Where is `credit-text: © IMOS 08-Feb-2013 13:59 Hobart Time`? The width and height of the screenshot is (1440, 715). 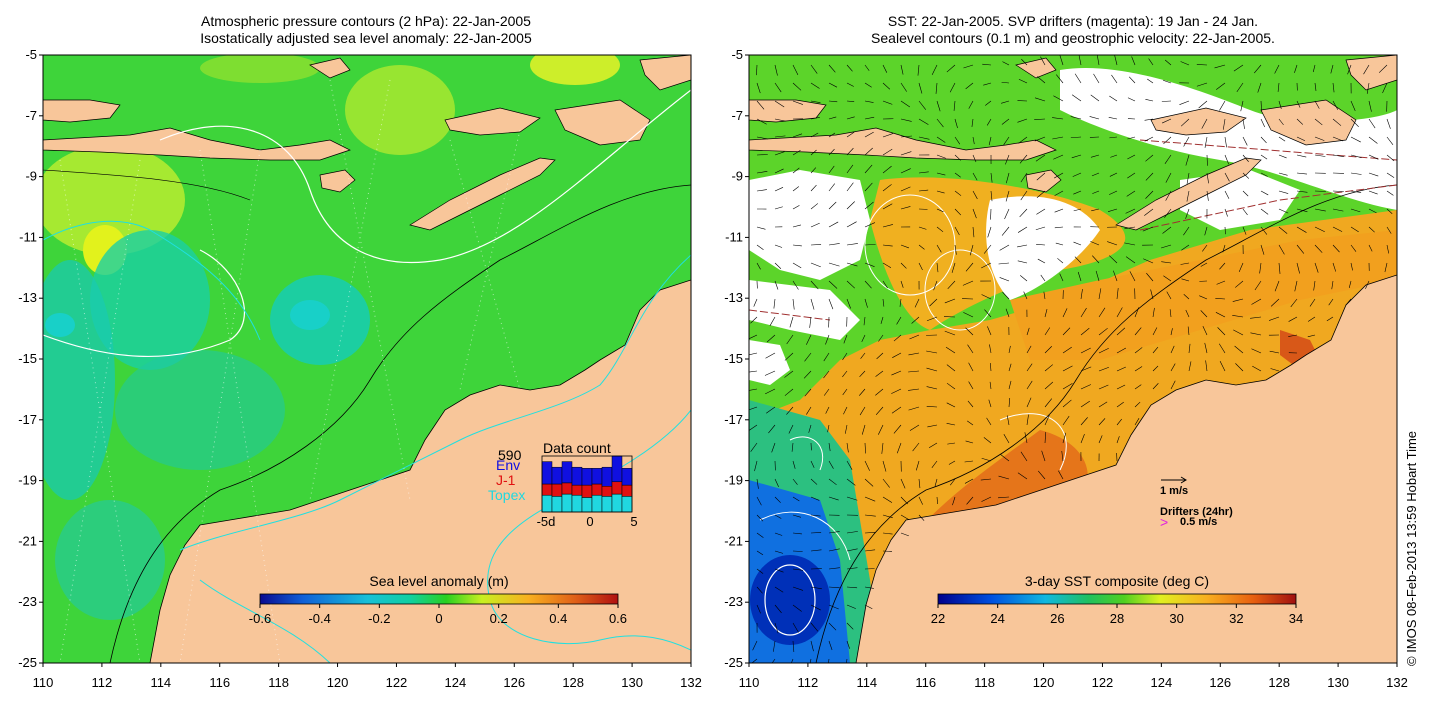
credit-text: © IMOS 08-Feb-2013 13:59 Hobart Time is located at coordinates (1411, 548).